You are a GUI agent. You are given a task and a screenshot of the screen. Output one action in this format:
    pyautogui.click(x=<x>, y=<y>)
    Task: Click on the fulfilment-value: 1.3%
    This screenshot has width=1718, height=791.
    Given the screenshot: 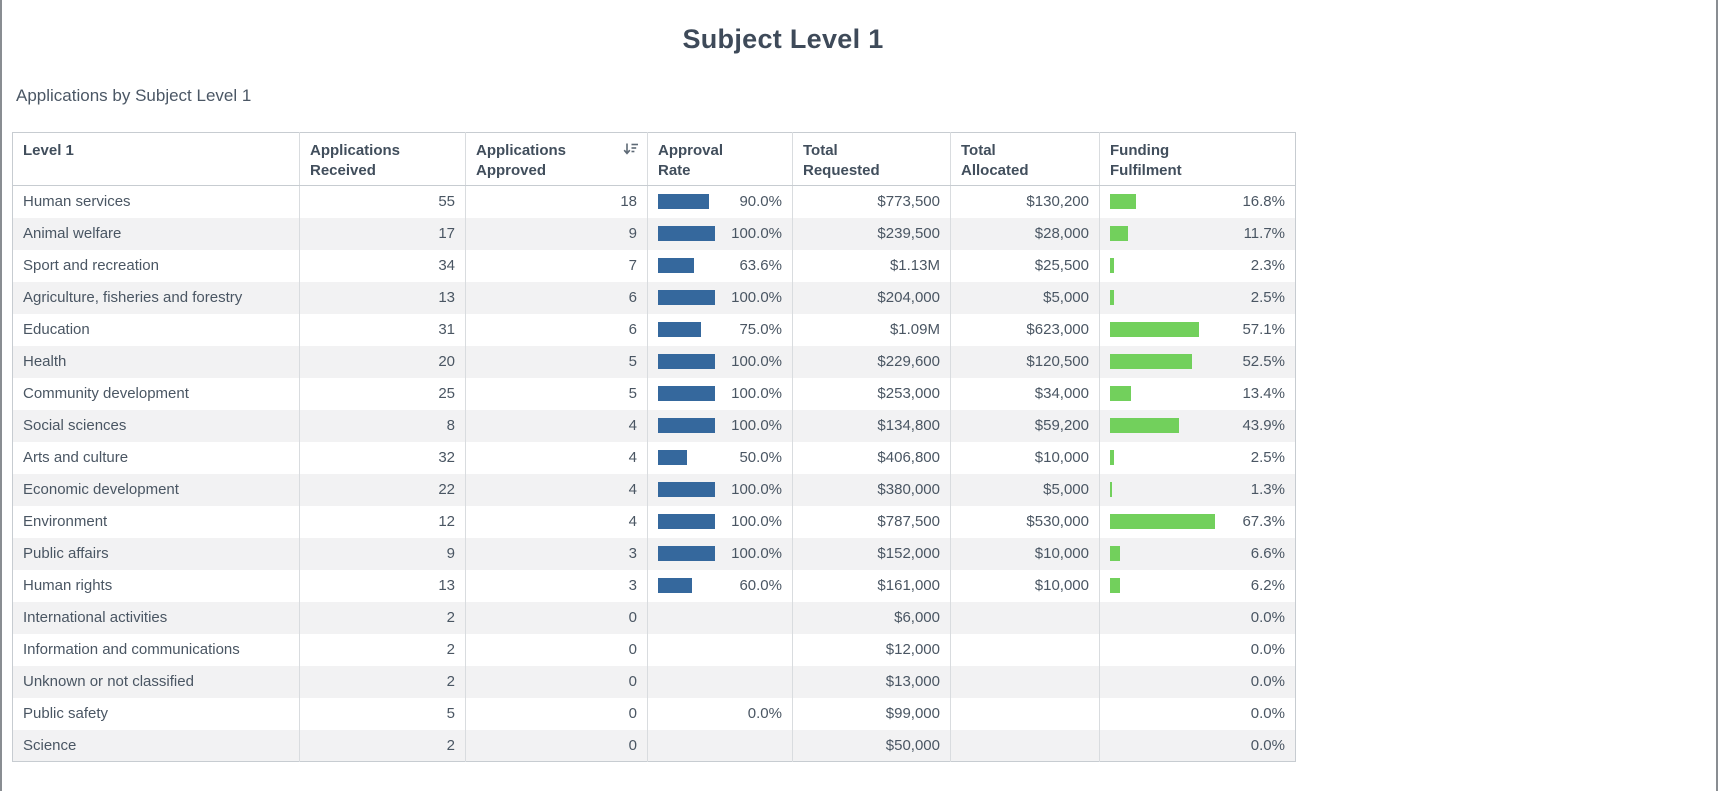 What is the action you would take?
    pyautogui.click(x=1267, y=489)
    